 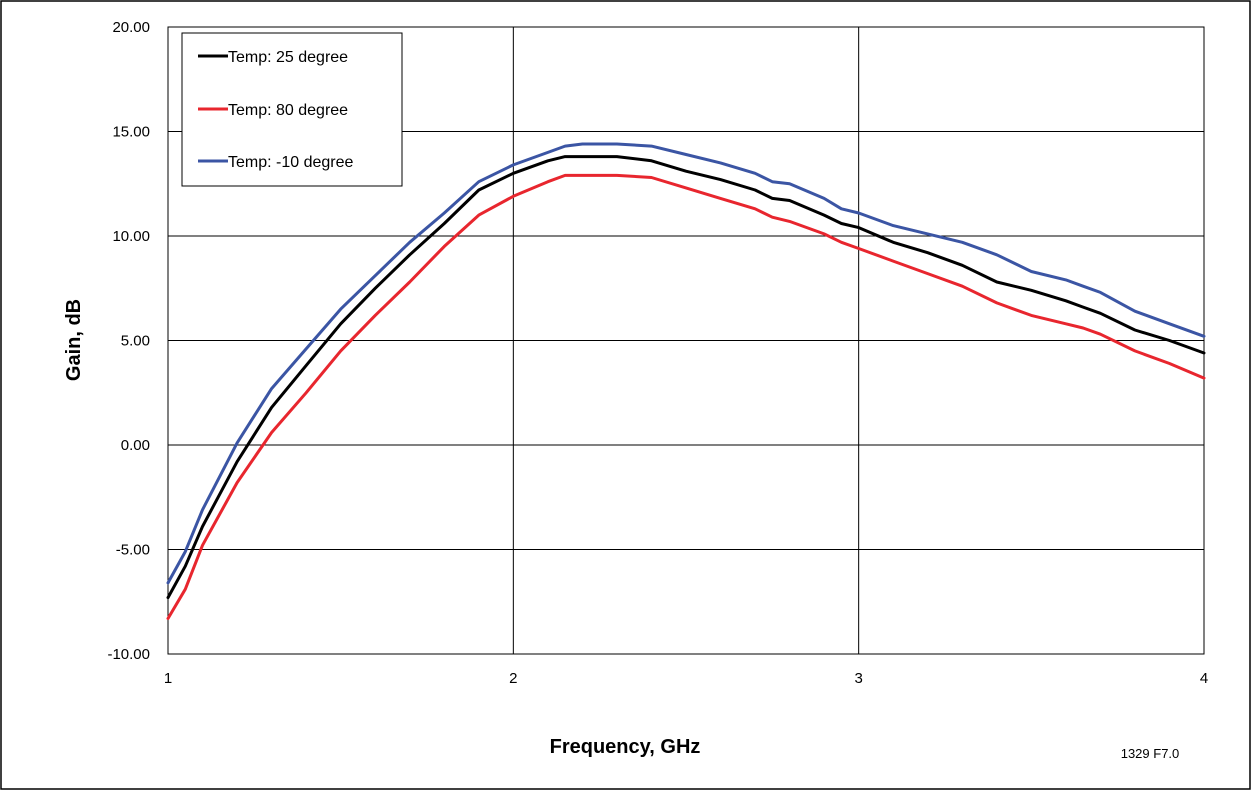 What do you see at coordinates (135, 341) in the screenshot?
I see `y-tick-label-3: 5.00` at bounding box center [135, 341].